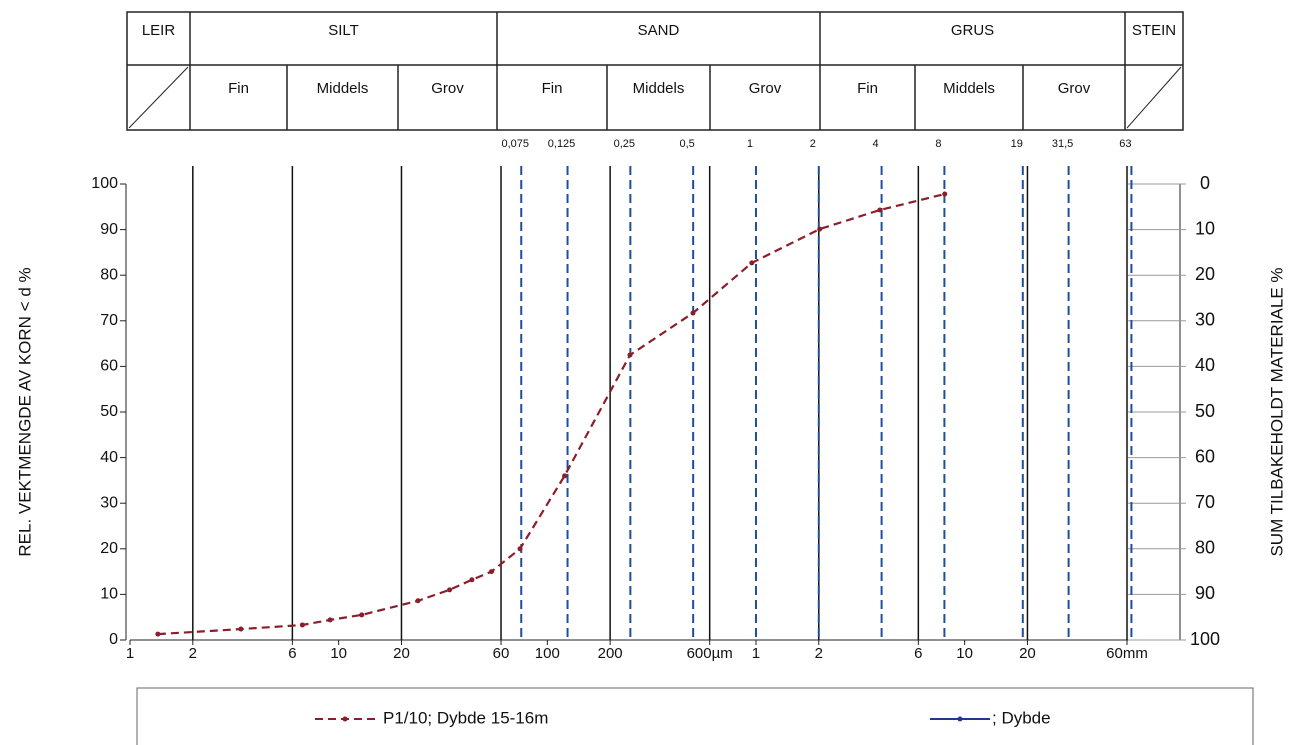 The image size is (1297, 745). I want to click on sieve-label: 8, so click(938, 144).